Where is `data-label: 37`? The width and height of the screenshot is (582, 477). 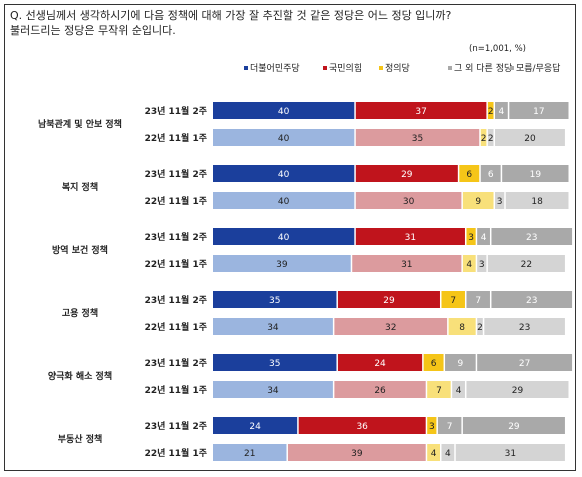 data-label: 37 is located at coordinates (420, 112).